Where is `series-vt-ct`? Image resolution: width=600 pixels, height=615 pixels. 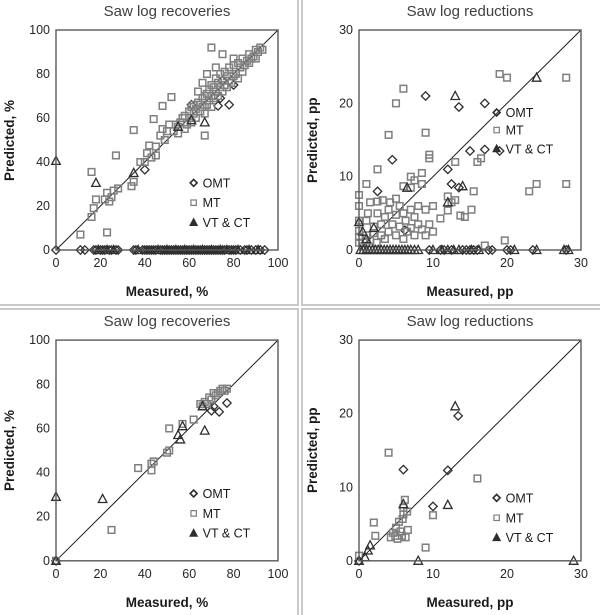 series-vt-ct is located at coordinates (463, 163).